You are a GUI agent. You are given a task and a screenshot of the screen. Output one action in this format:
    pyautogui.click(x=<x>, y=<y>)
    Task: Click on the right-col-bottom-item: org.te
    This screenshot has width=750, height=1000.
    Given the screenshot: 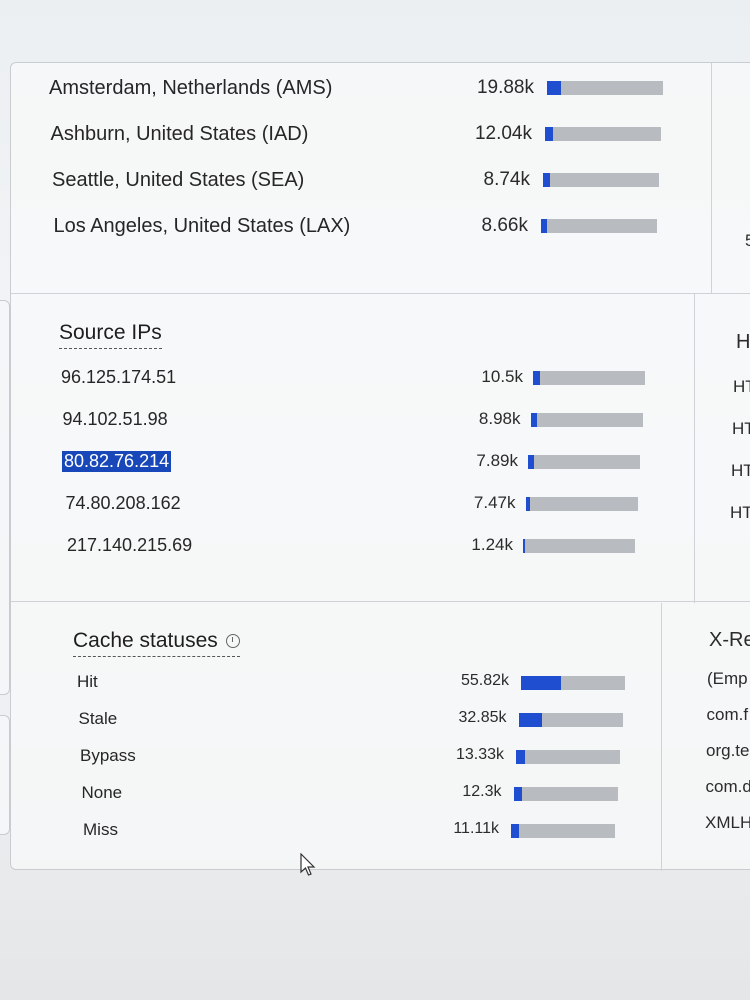 What is the action you would take?
    pyautogui.click(x=728, y=750)
    